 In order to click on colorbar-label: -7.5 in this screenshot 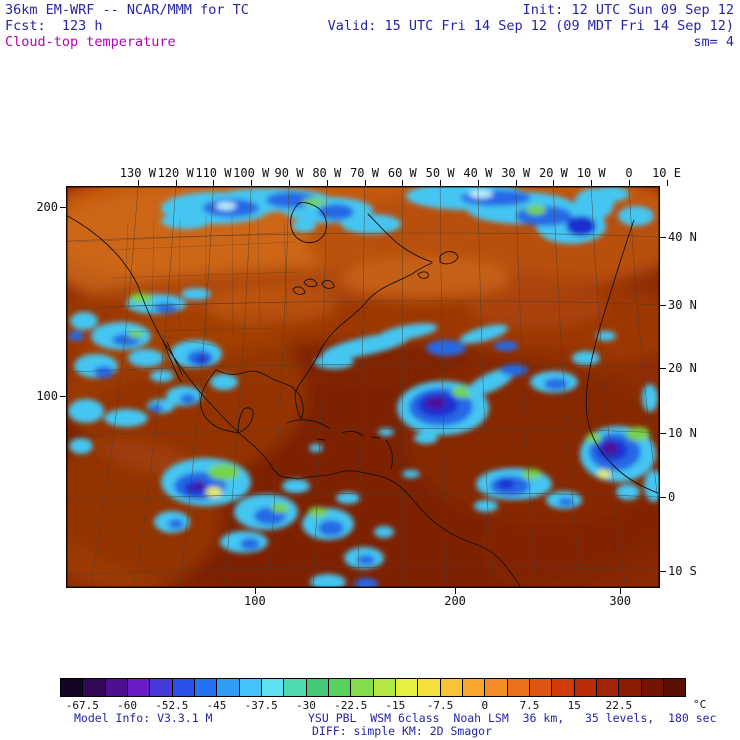, I will do `click(440, 705)`.